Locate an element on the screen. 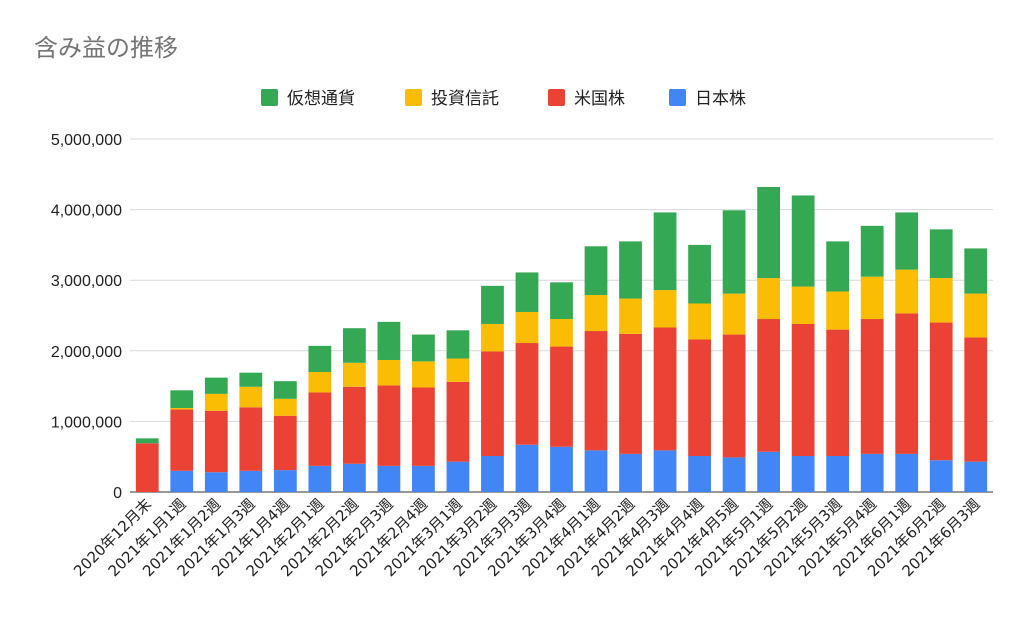 The image size is (1024, 633). y-tick-label: 5,000,000 is located at coordinates (86, 140).